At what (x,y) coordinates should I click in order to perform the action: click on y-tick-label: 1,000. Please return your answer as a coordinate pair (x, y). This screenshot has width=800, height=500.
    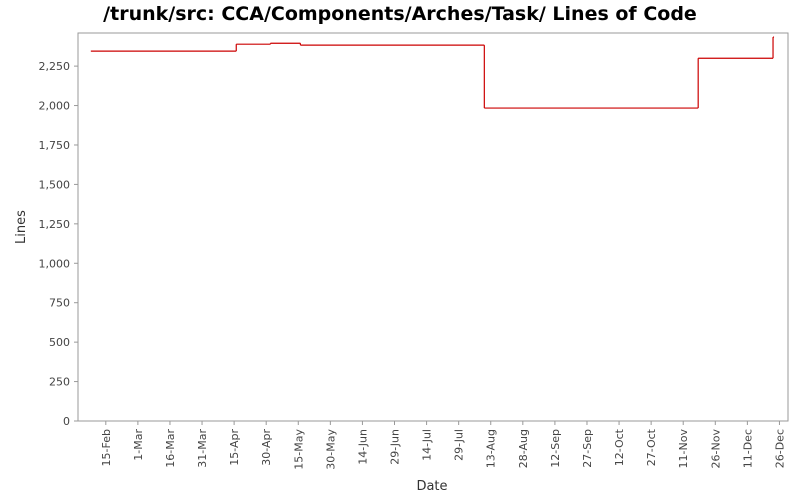
    Looking at the image, I should click on (55, 263).